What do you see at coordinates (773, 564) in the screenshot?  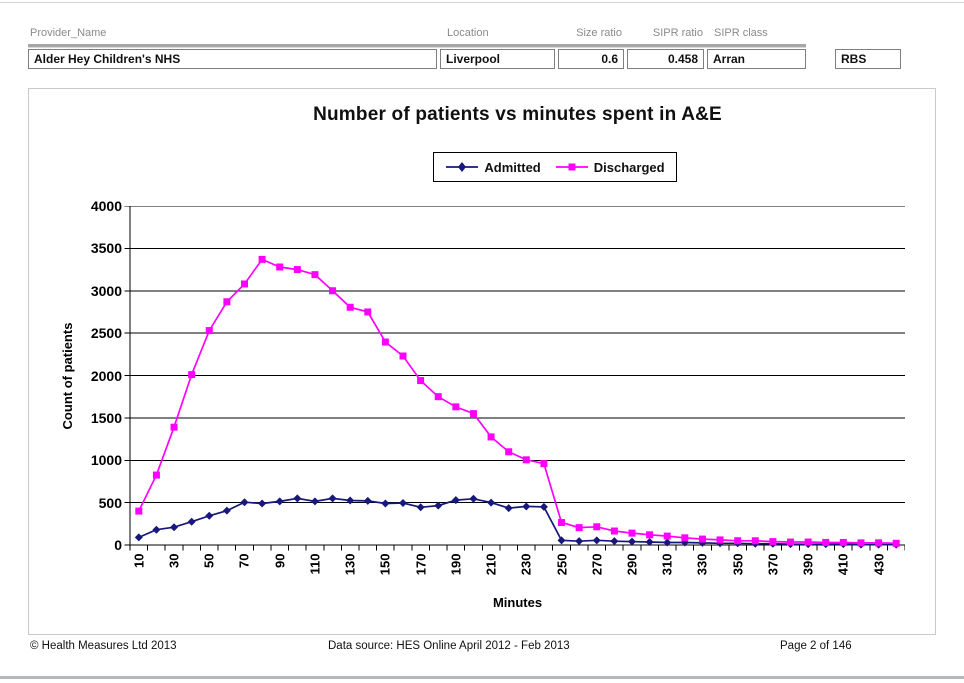 I see `x-tick-label: 370` at bounding box center [773, 564].